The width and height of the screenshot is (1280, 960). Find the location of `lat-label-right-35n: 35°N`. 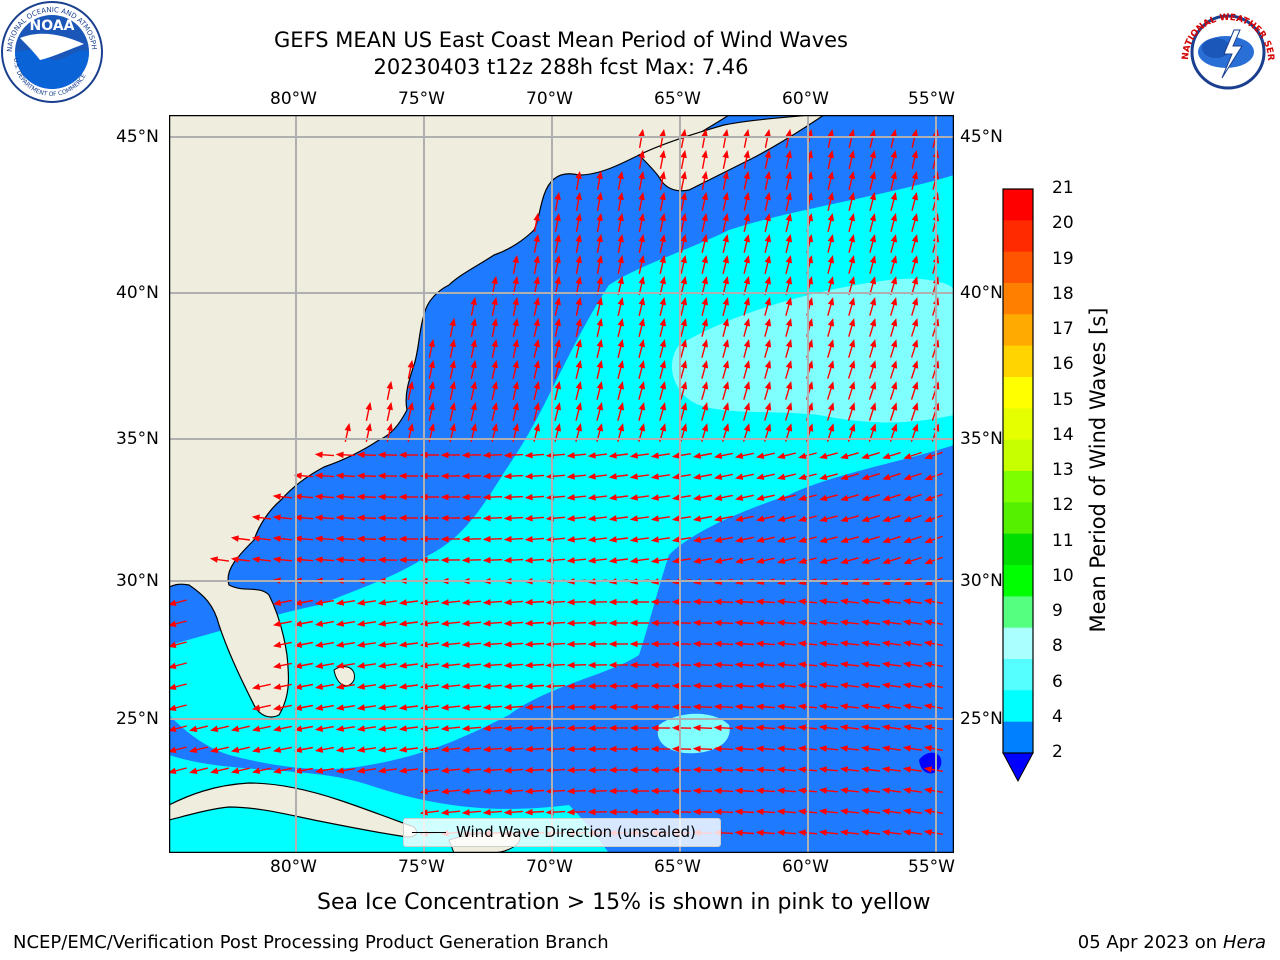

lat-label-right-35n: 35°N is located at coordinates (981, 439).